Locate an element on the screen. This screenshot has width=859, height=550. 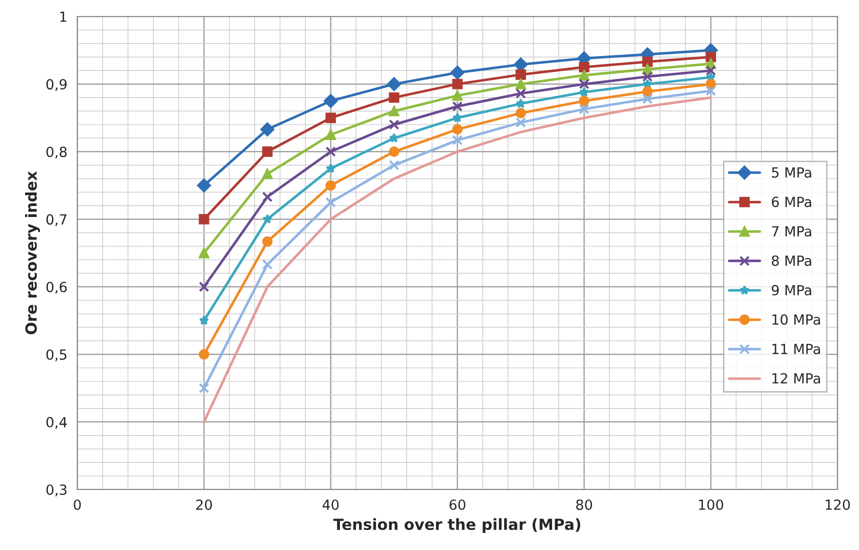
legend-label: 12 MPa is located at coordinates (796, 378).